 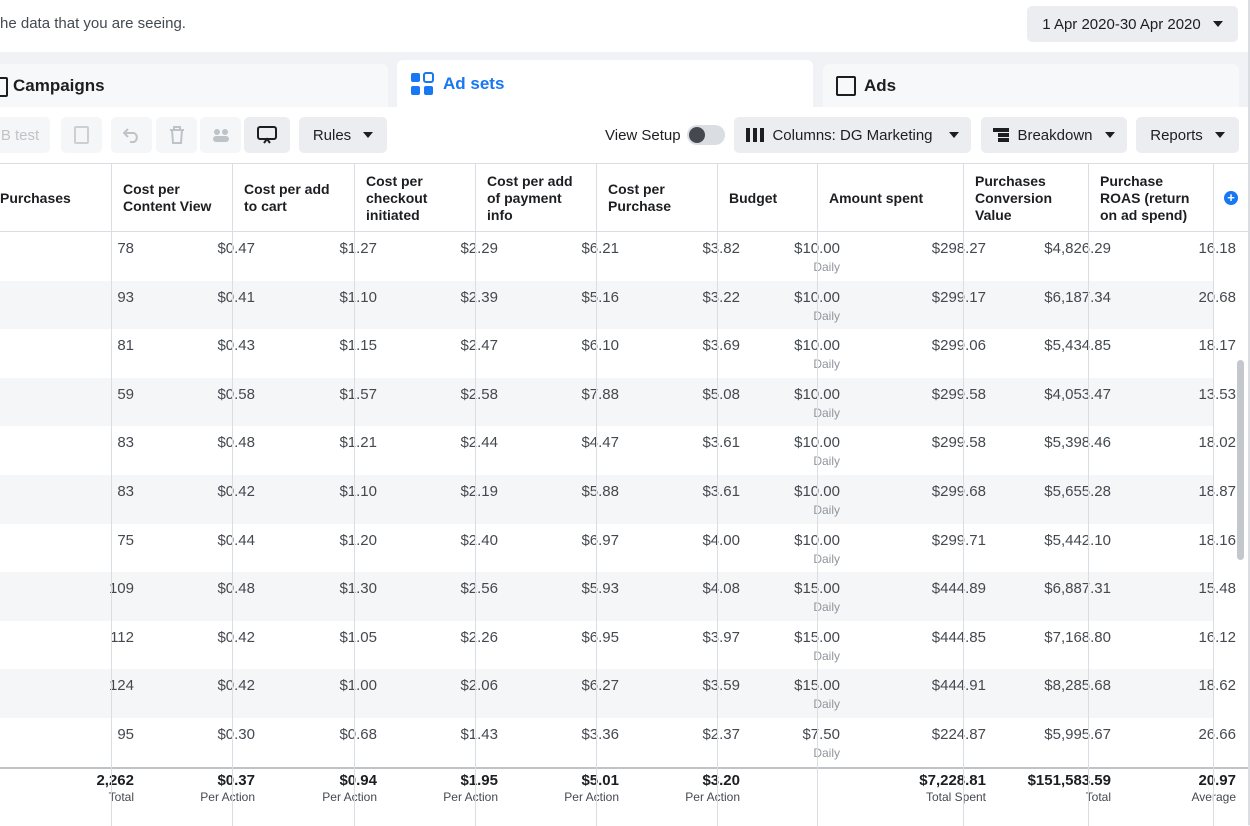 What do you see at coordinates (624, 768) in the screenshot?
I see `totals-border` at bounding box center [624, 768].